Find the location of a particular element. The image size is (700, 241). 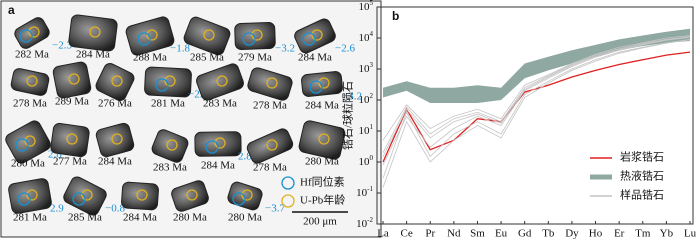

legend-hf-icon is located at coordinates (288, 183).